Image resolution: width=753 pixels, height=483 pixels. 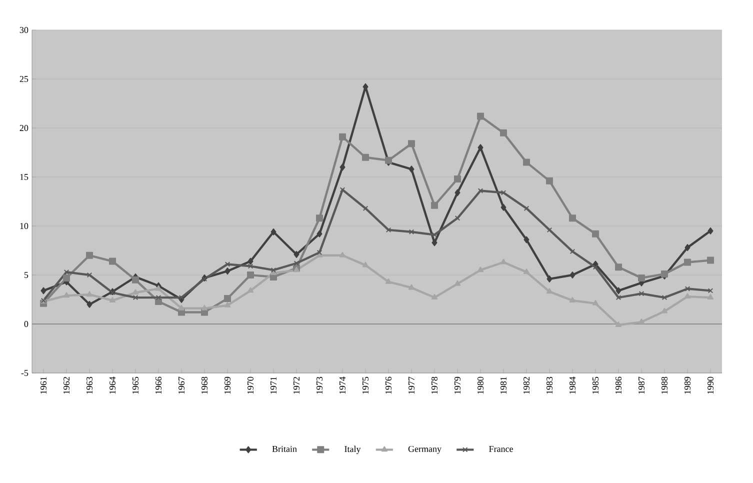 What do you see at coordinates (284, 449) in the screenshot?
I see `legend-label: Britain` at bounding box center [284, 449].